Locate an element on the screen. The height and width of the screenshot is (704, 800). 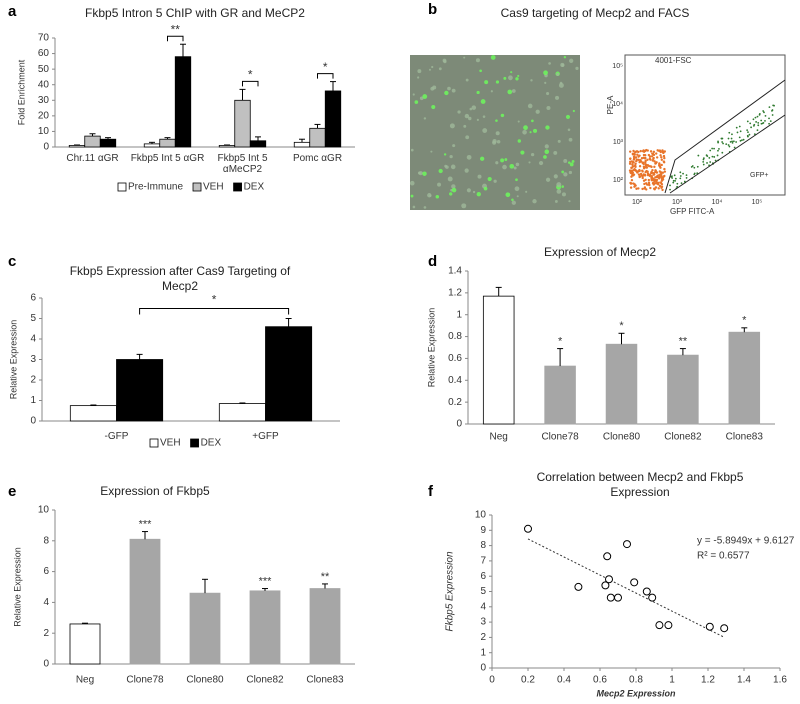
x-tick-label: Clone78 is located at coordinates (145, 680).